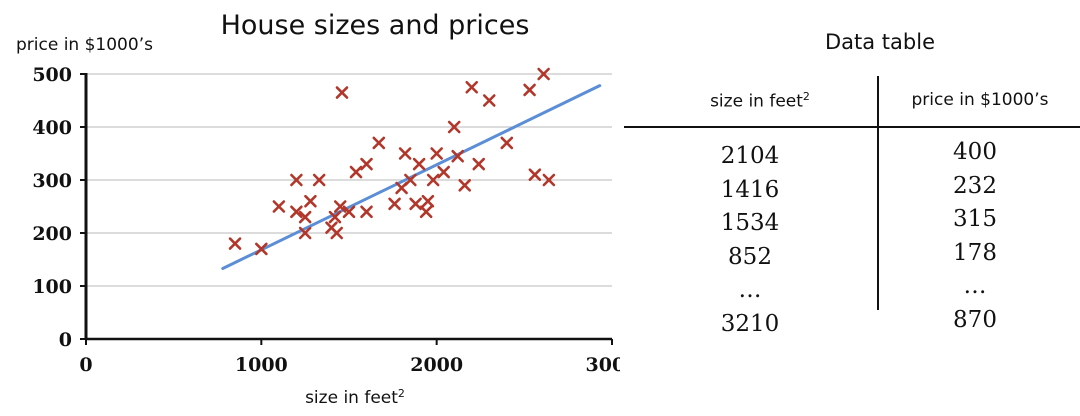  What do you see at coordinates (52, 181) in the screenshot?
I see `y-tick-label: 300` at bounding box center [52, 181].